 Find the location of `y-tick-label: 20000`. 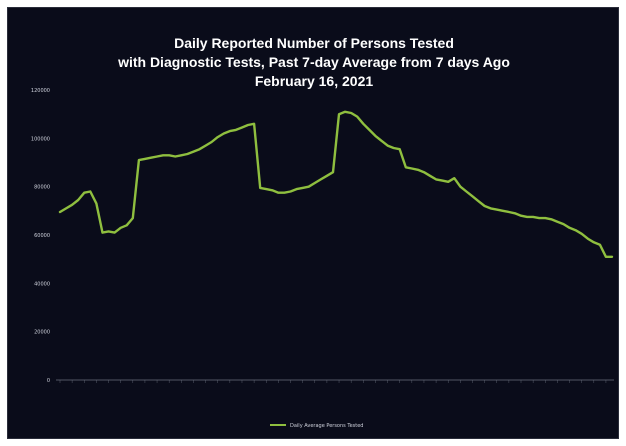

y-tick-label: 20000 is located at coordinates (42, 333).